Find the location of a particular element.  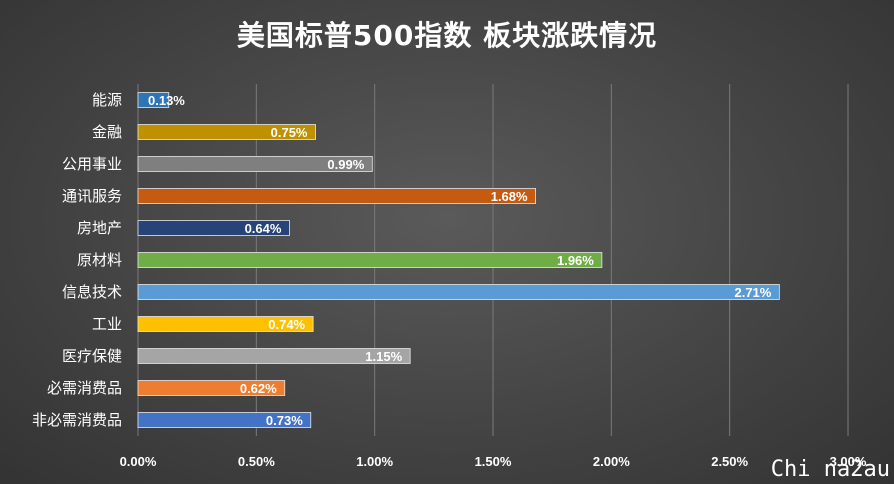

category-label: 非必需消费品 is located at coordinates (77, 420).